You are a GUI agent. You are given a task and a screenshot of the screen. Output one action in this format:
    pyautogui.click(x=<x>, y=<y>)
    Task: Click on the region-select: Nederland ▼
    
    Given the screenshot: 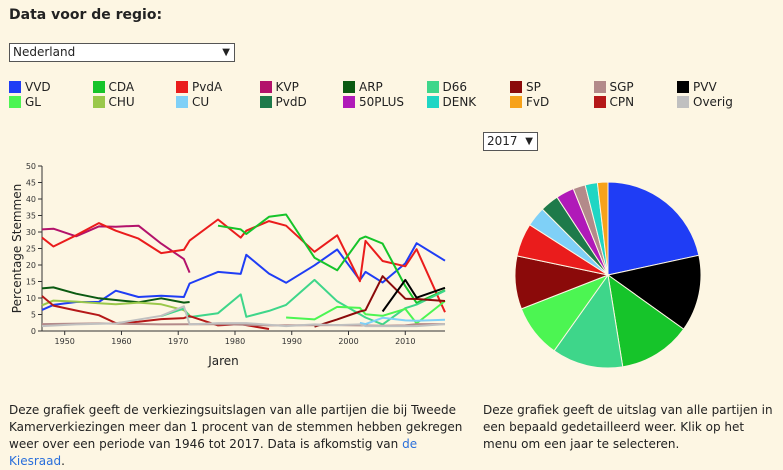 What is the action you would take?
    pyautogui.click(x=122, y=52)
    